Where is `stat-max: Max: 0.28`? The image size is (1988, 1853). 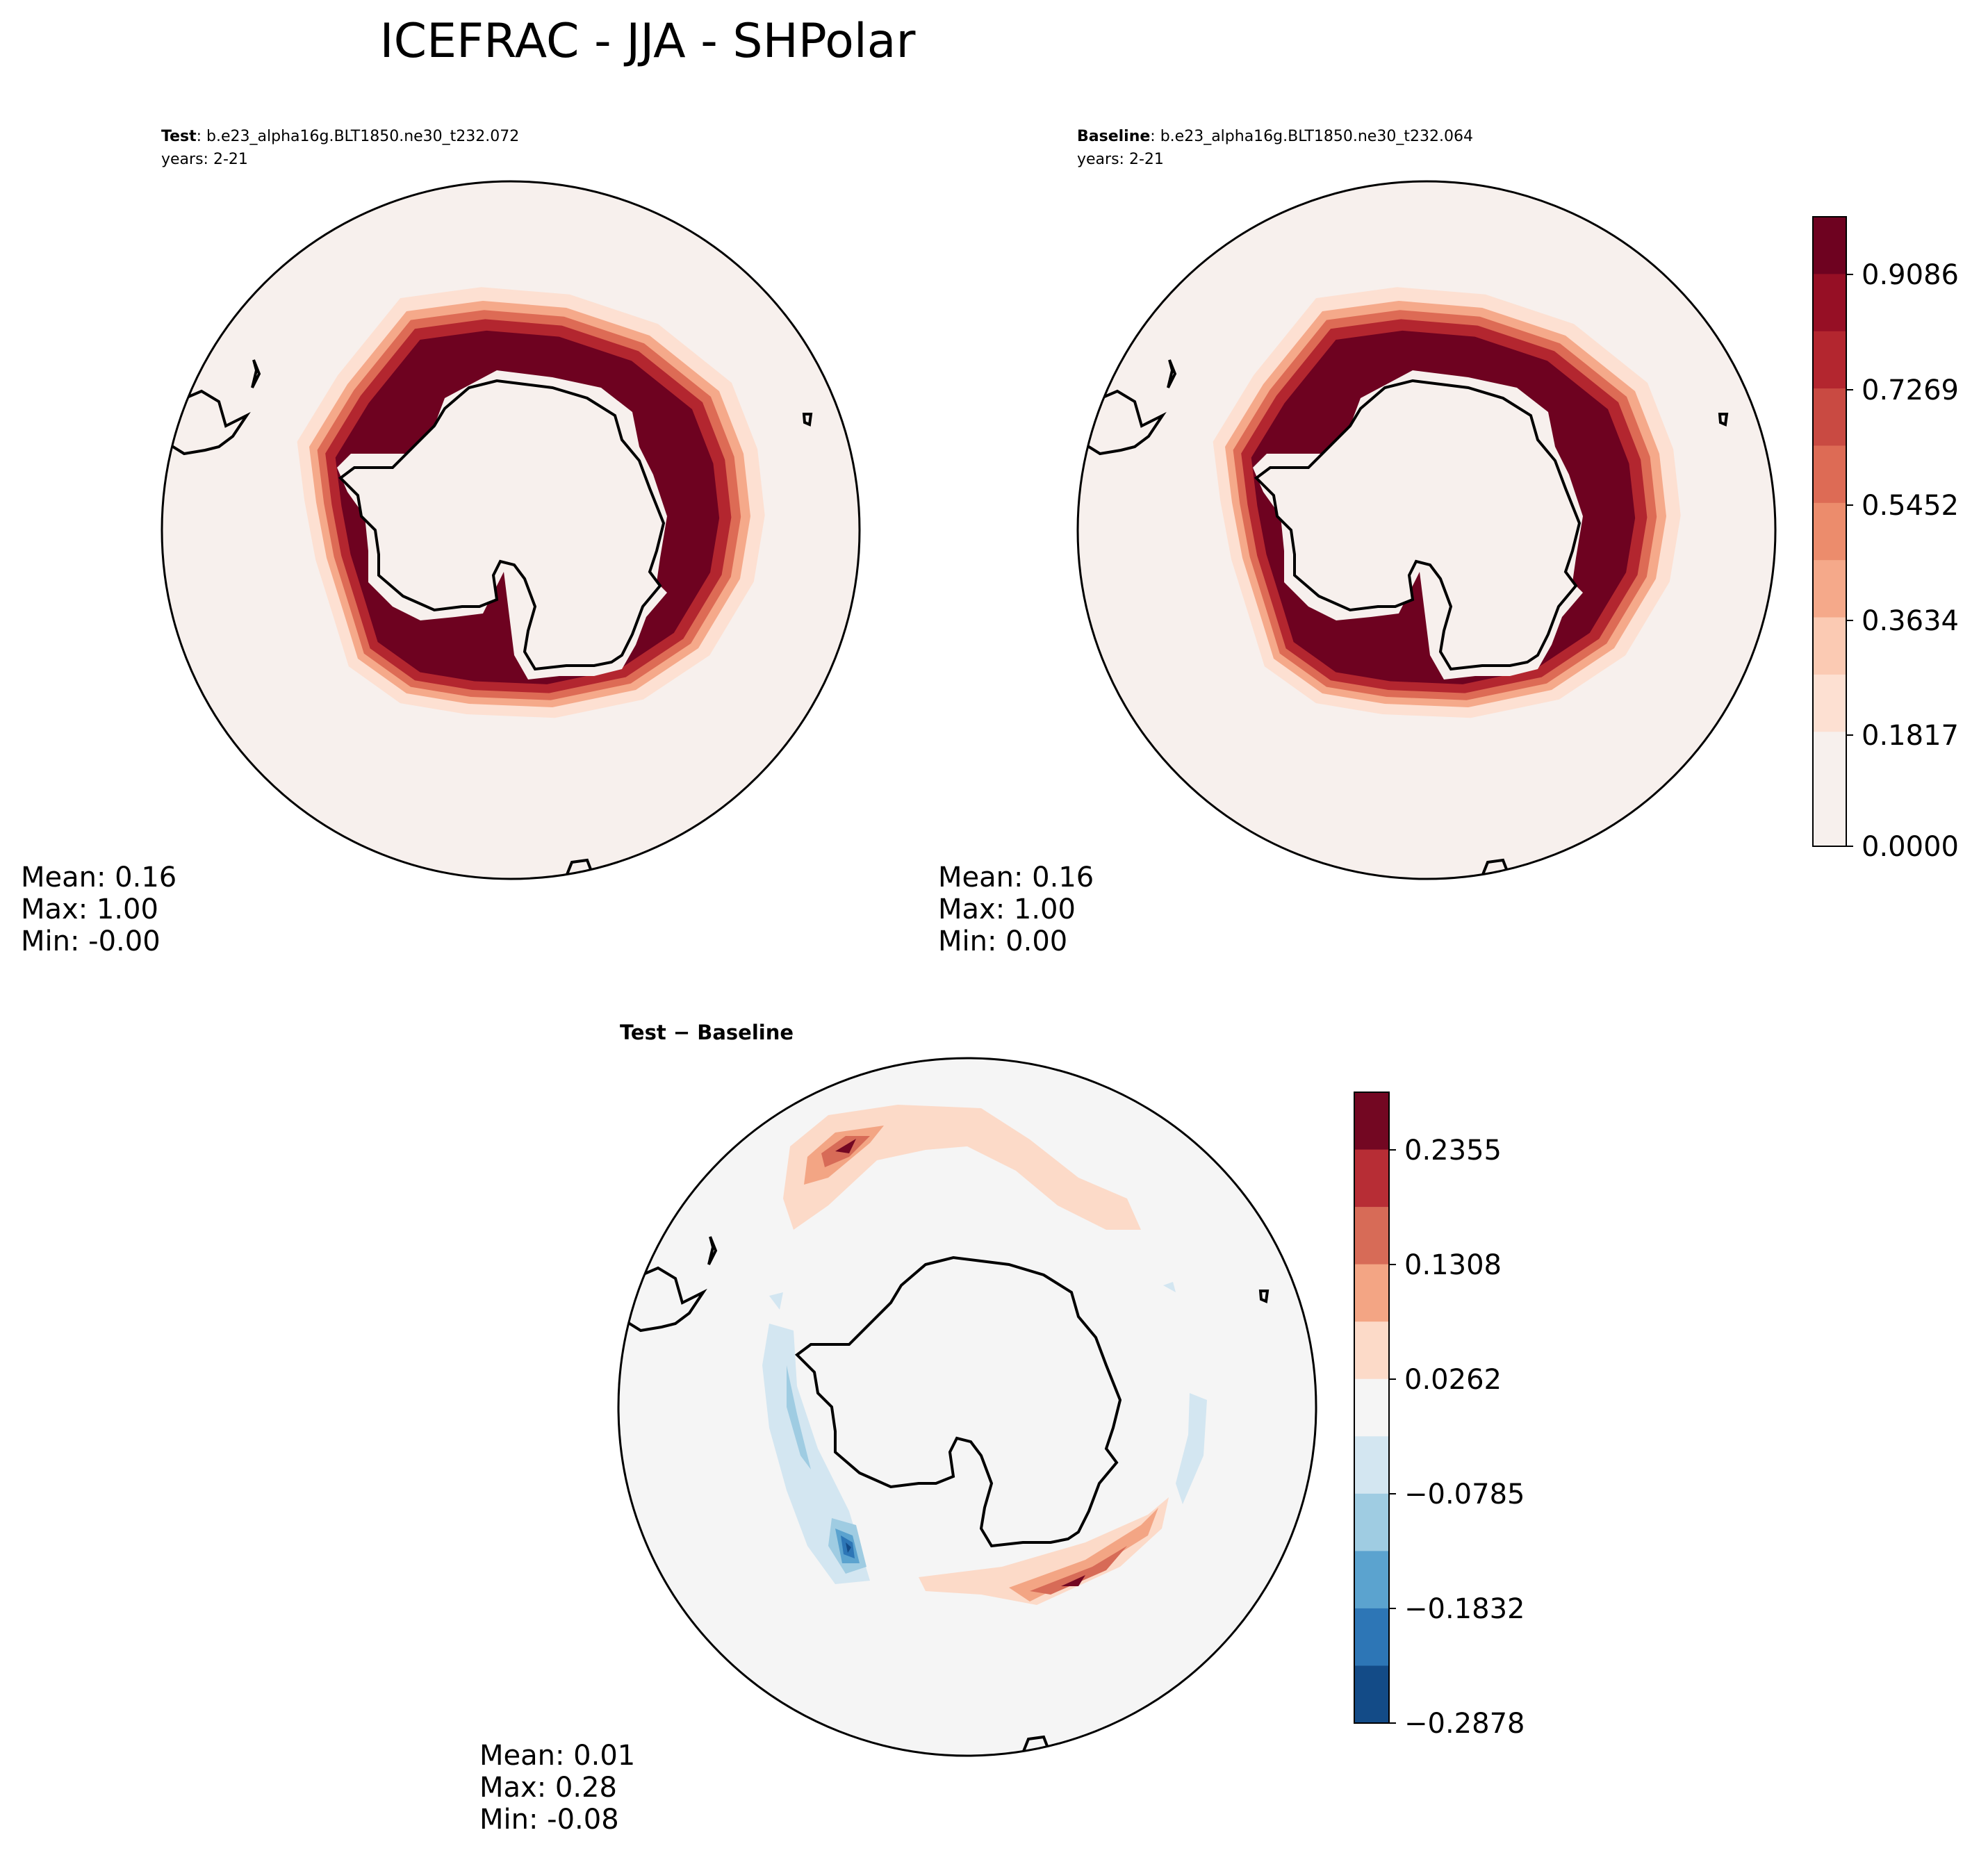 stat-max: Max: 0.28 is located at coordinates (548, 1788).